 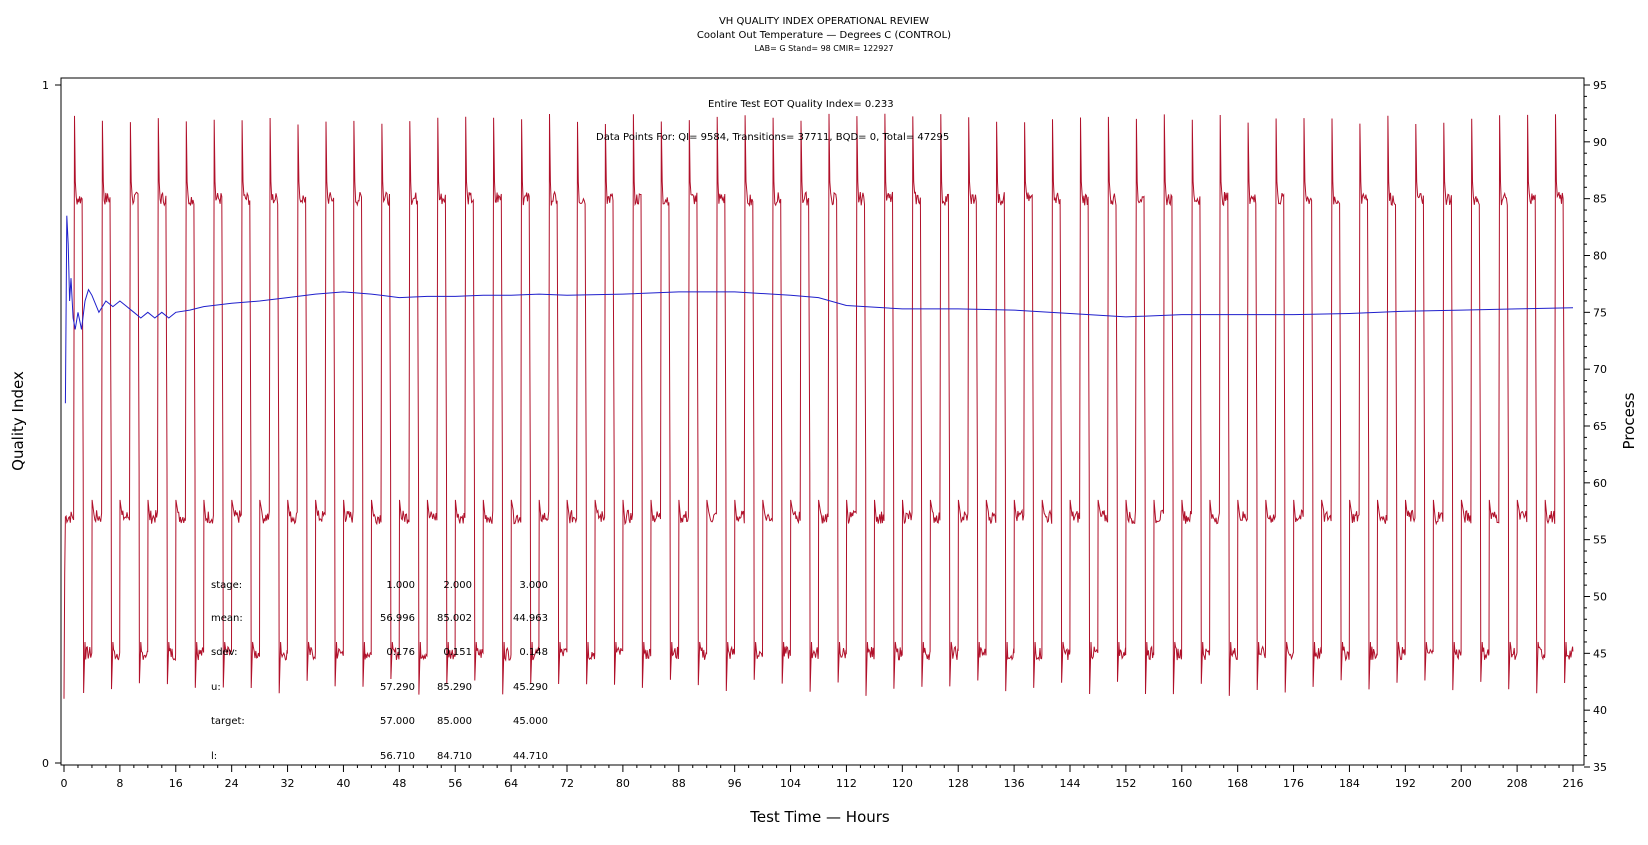 What do you see at coordinates (823, 48) in the screenshot?
I see `chart-info: LAB= G Stand= 98 CMIR= 122927` at bounding box center [823, 48].